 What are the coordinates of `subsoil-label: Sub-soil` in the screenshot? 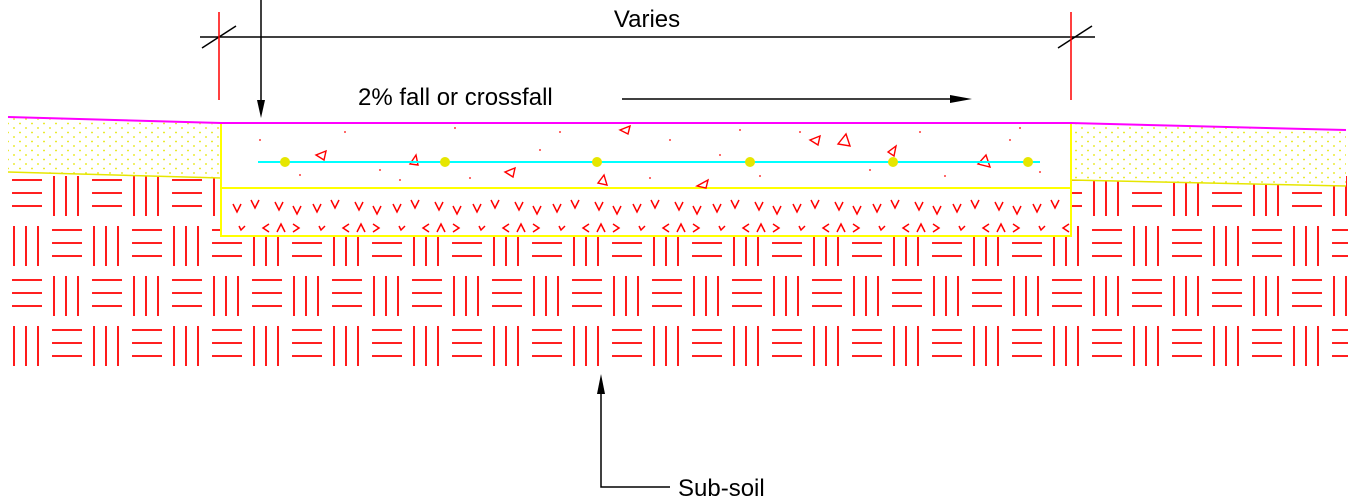 It's located at (721, 488).